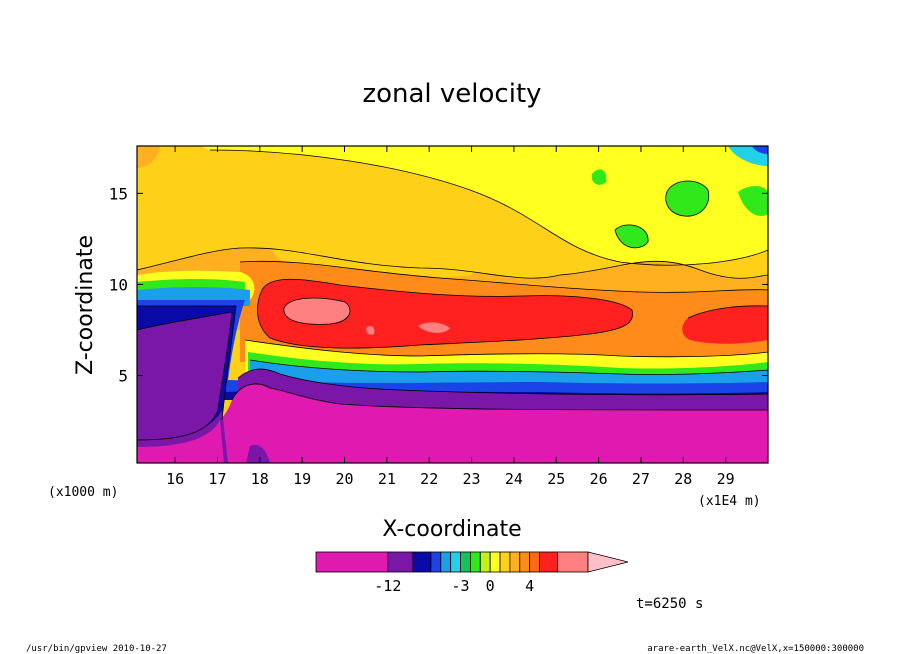 This screenshot has height=654, width=904. Describe the element at coordinates (118, 193) in the screenshot. I see `y-tick-label: 15` at that location.